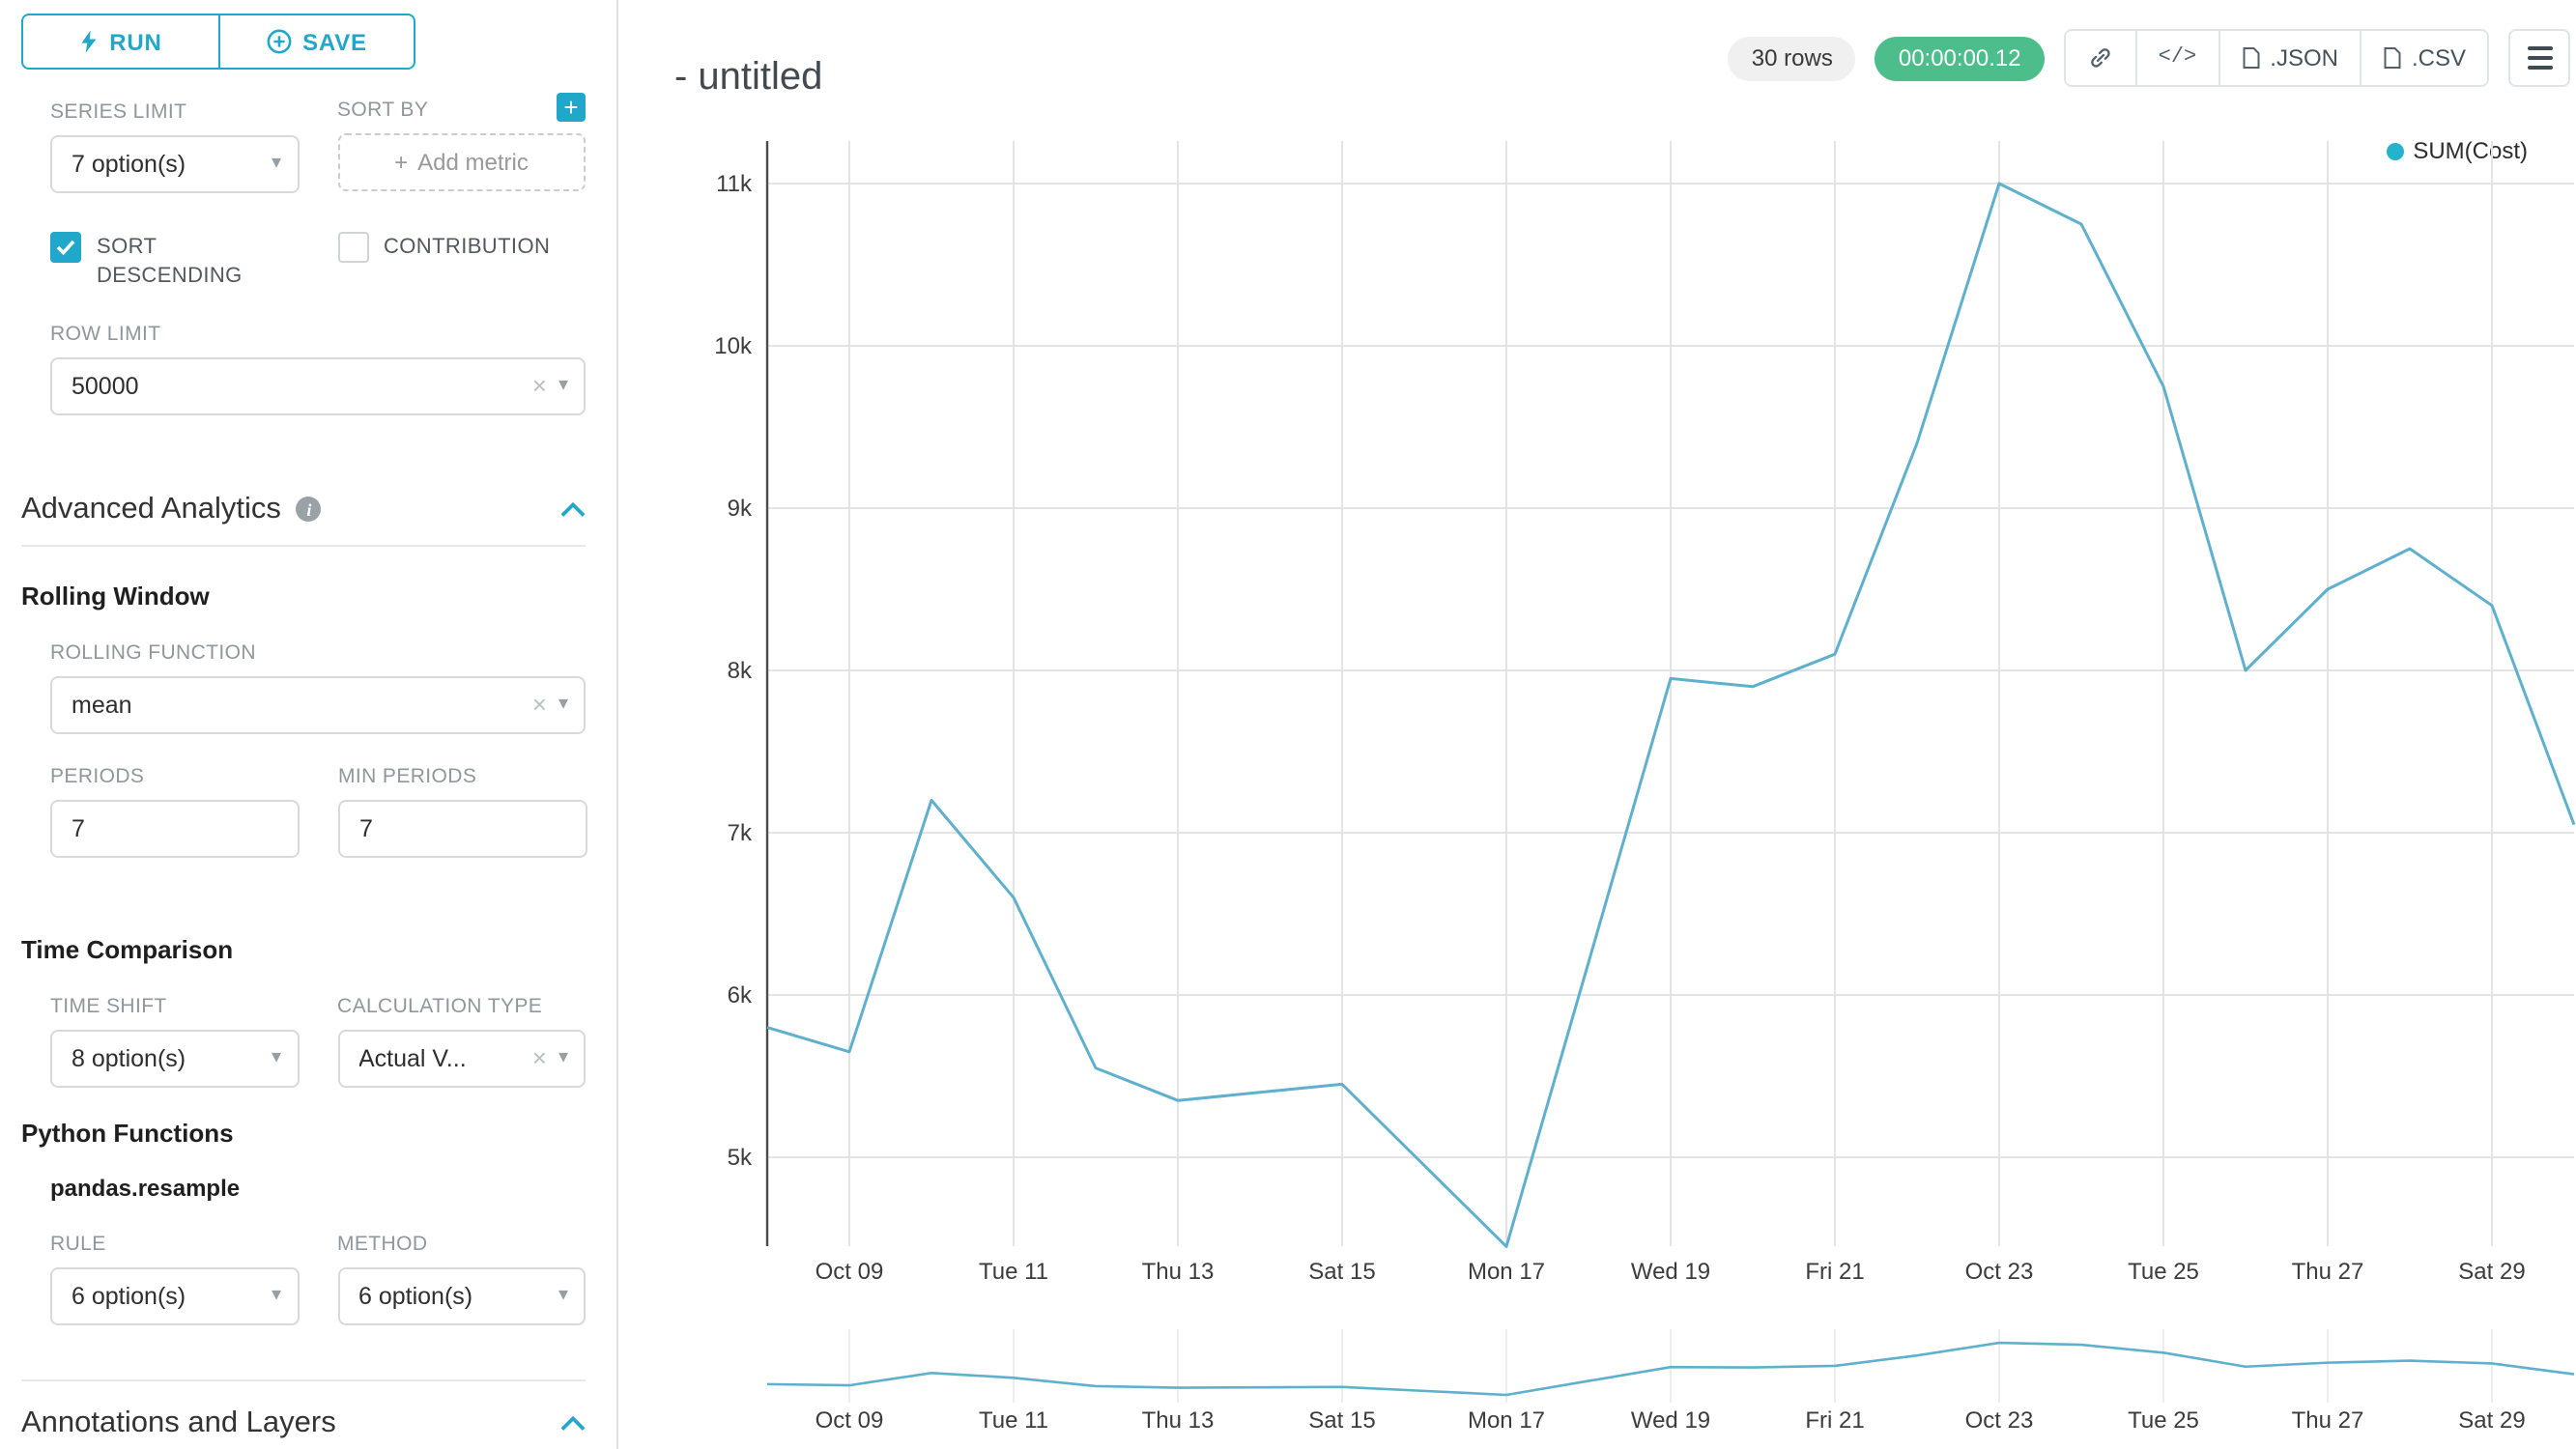  What do you see at coordinates (2540, 48) in the screenshot?
I see `hamburger-icon` at bounding box center [2540, 48].